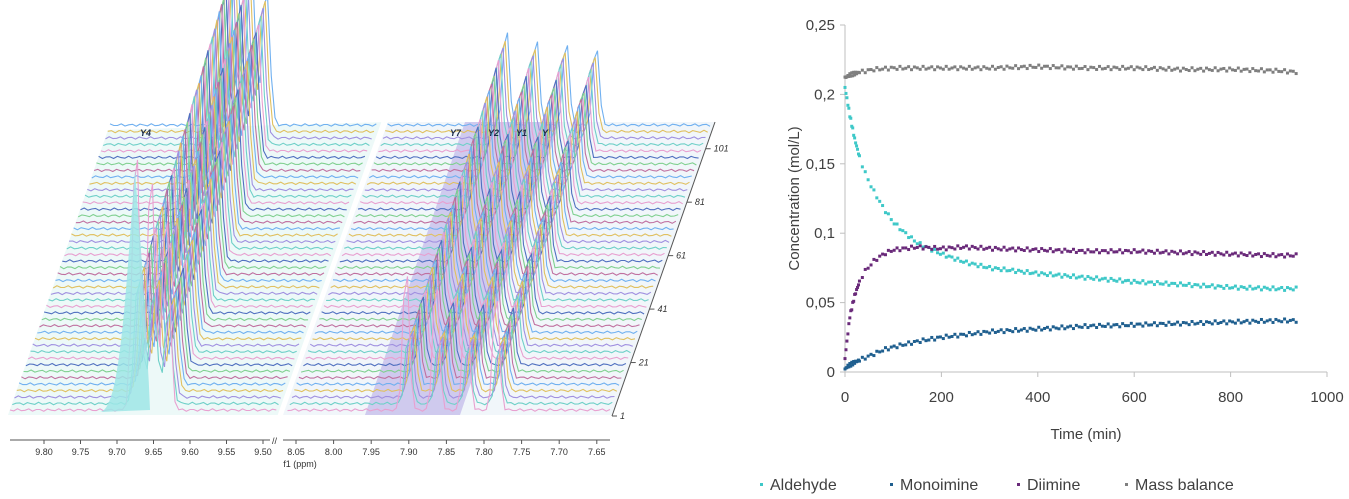 The height and width of the screenshot is (499, 1349). Describe the element at coordinates (700, 202) in the screenshot. I see `index-label: 81` at that location.